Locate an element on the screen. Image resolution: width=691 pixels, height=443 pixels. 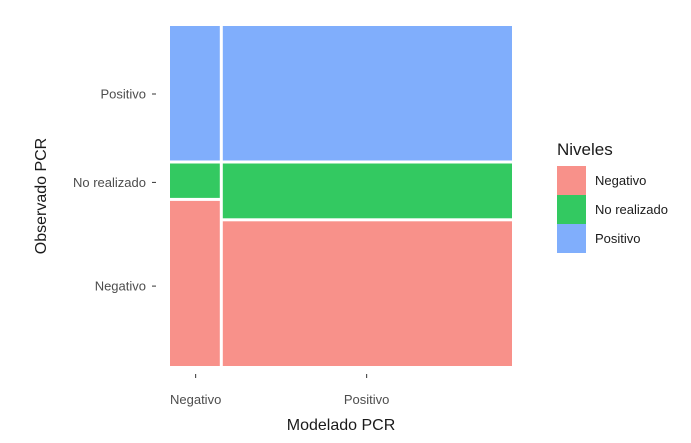
legend-key-positivo is located at coordinates (571, 238).